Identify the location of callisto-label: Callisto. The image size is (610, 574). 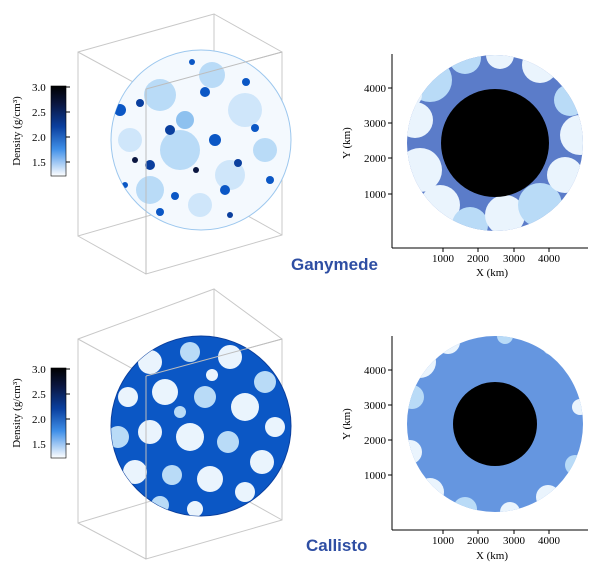
(337, 545).